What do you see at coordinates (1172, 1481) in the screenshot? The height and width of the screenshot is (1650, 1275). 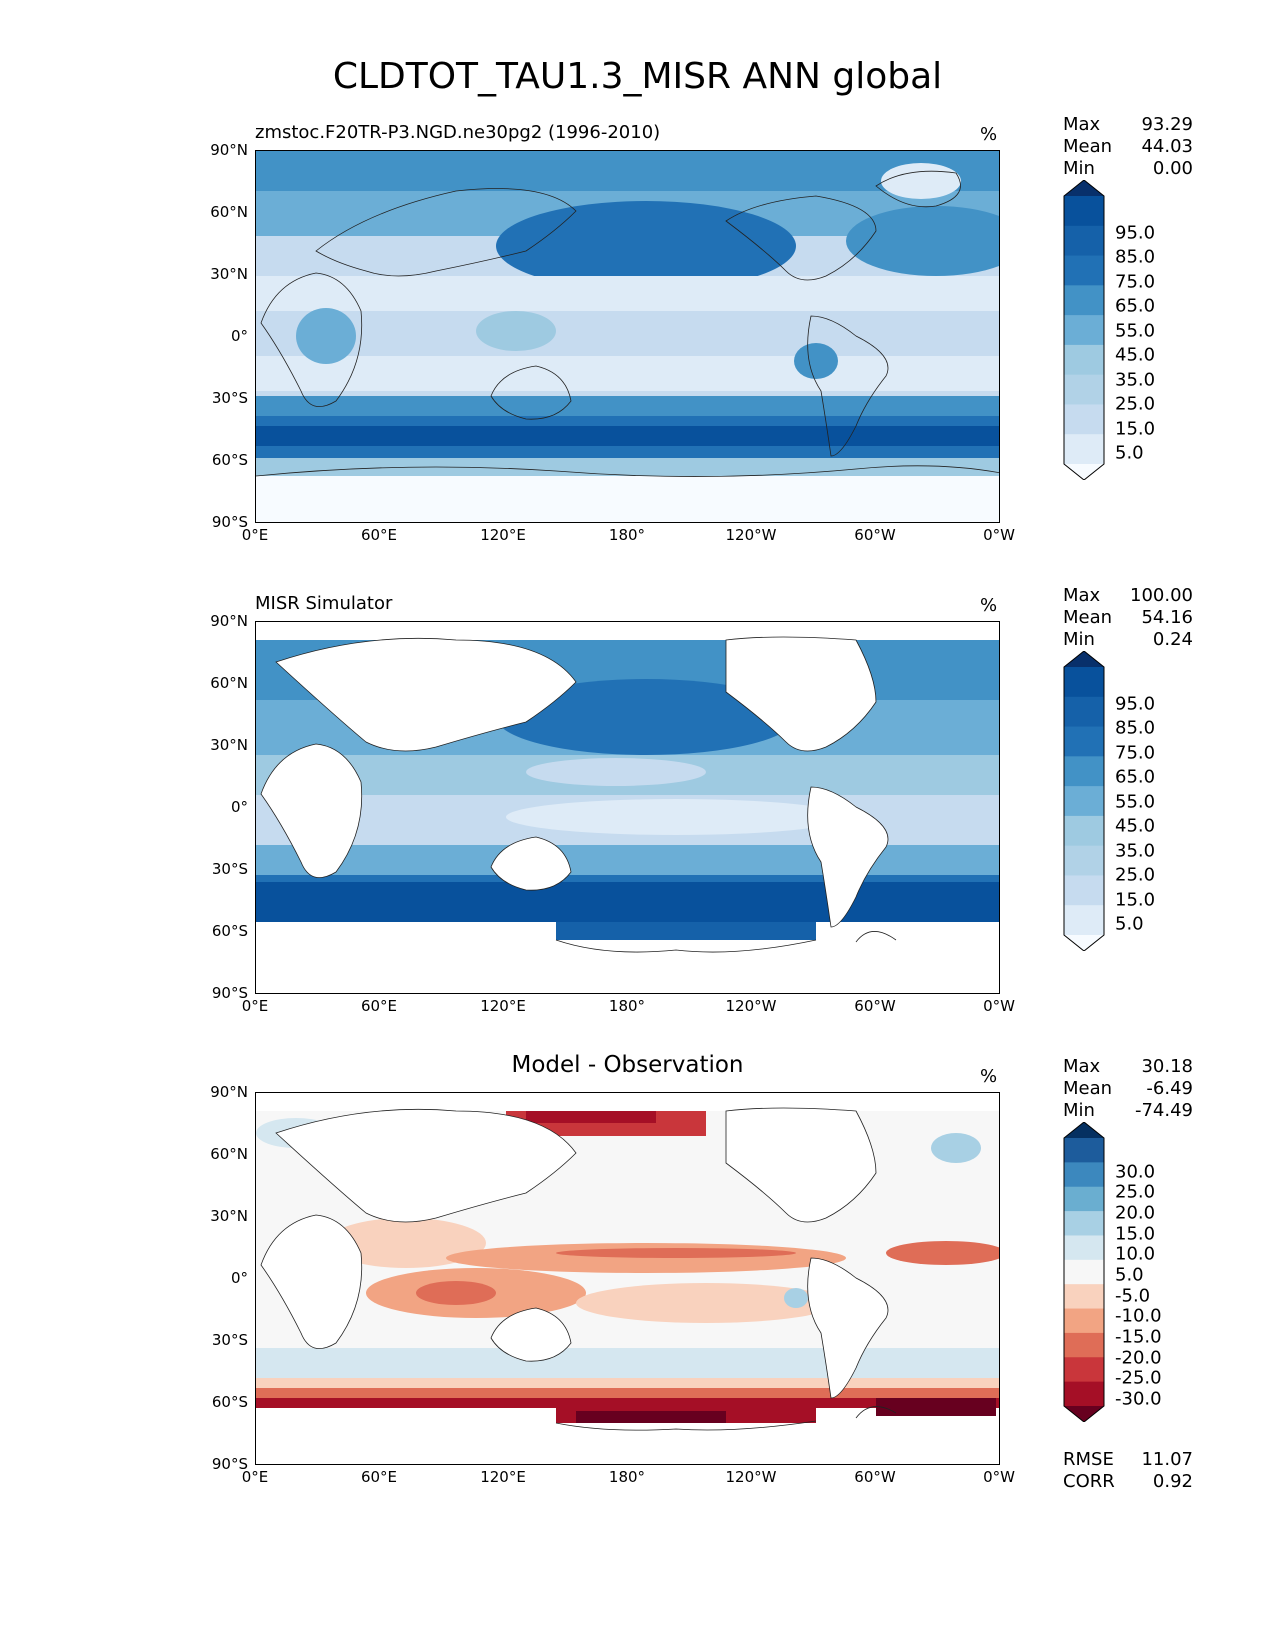 I see `metric-value: 0.92` at bounding box center [1172, 1481].